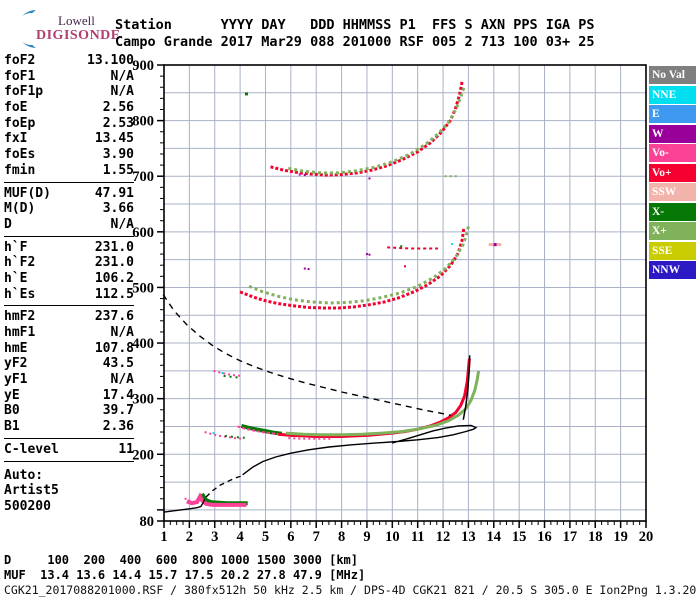  What do you see at coordinates (310, 438) in the screenshot?
I see `trace-F2-pink-underside` at bounding box center [310, 438].